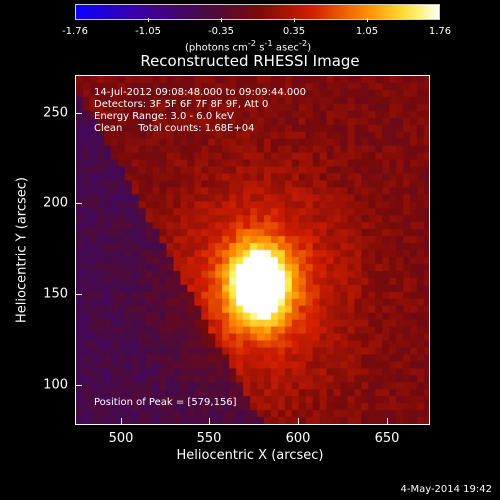 The width and height of the screenshot is (500, 500). I want to click on peak-position-label: Position of Peak = [579,156], so click(165, 402).